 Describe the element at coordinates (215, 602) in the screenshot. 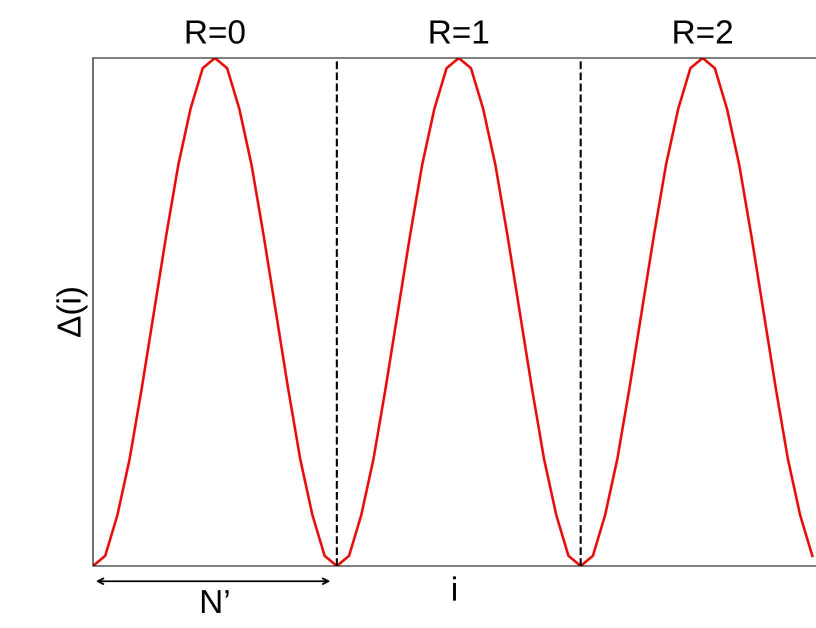

I see `text: N’` at that location.